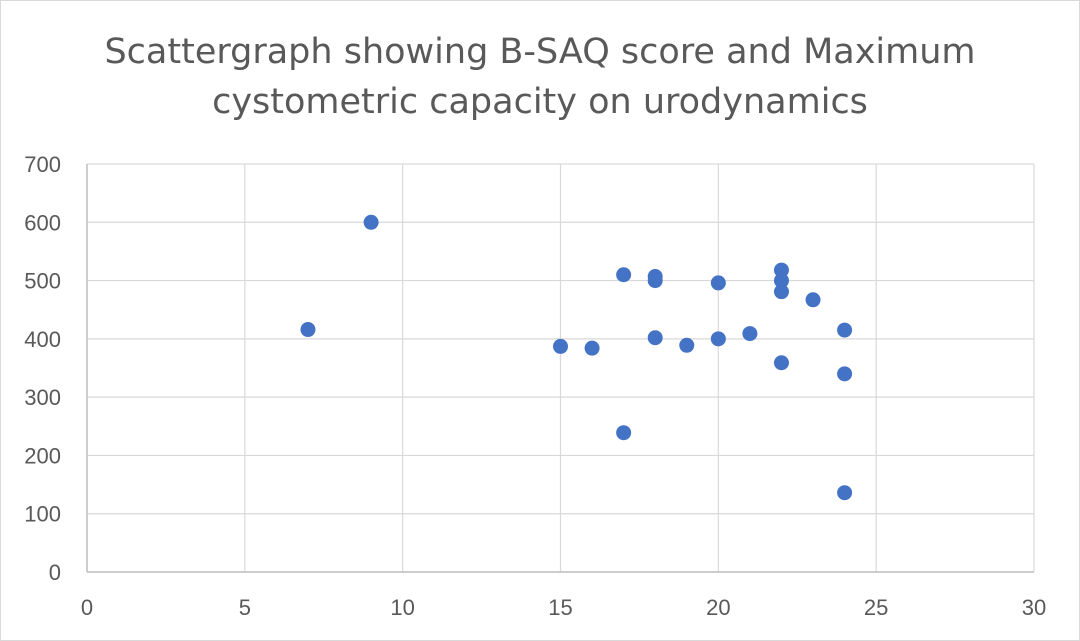  What do you see at coordinates (1034, 607) in the screenshot?
I see `x-tick-label: 30` at bounding box center [1034, 607].